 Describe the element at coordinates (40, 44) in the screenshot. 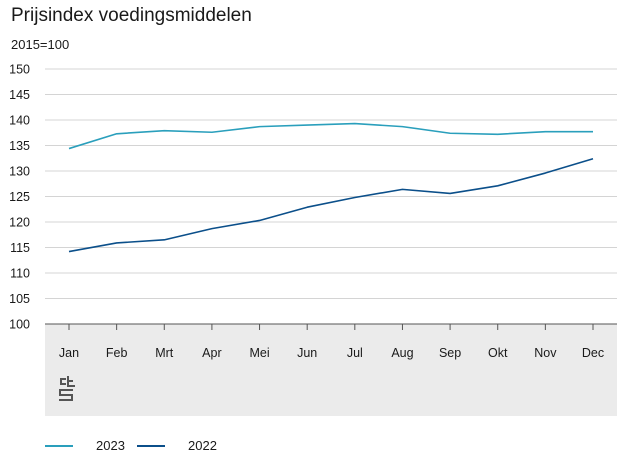

I see `y-axis-unit-label: 2015=100` at that location.